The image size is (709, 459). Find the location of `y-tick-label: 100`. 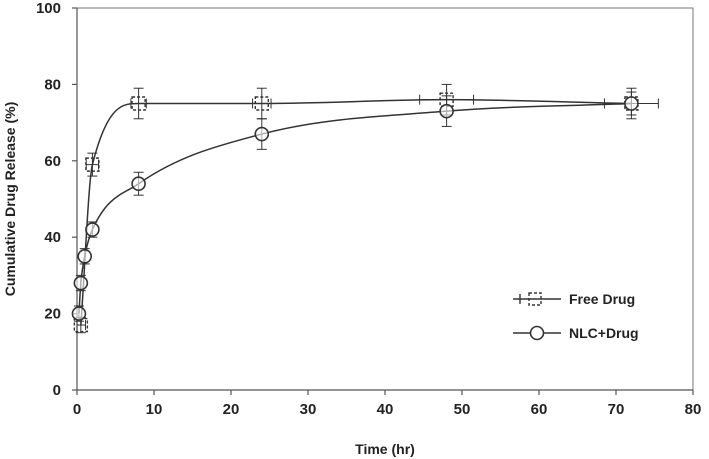

y-tick-label: 100 is located at coordinates (48, 8).